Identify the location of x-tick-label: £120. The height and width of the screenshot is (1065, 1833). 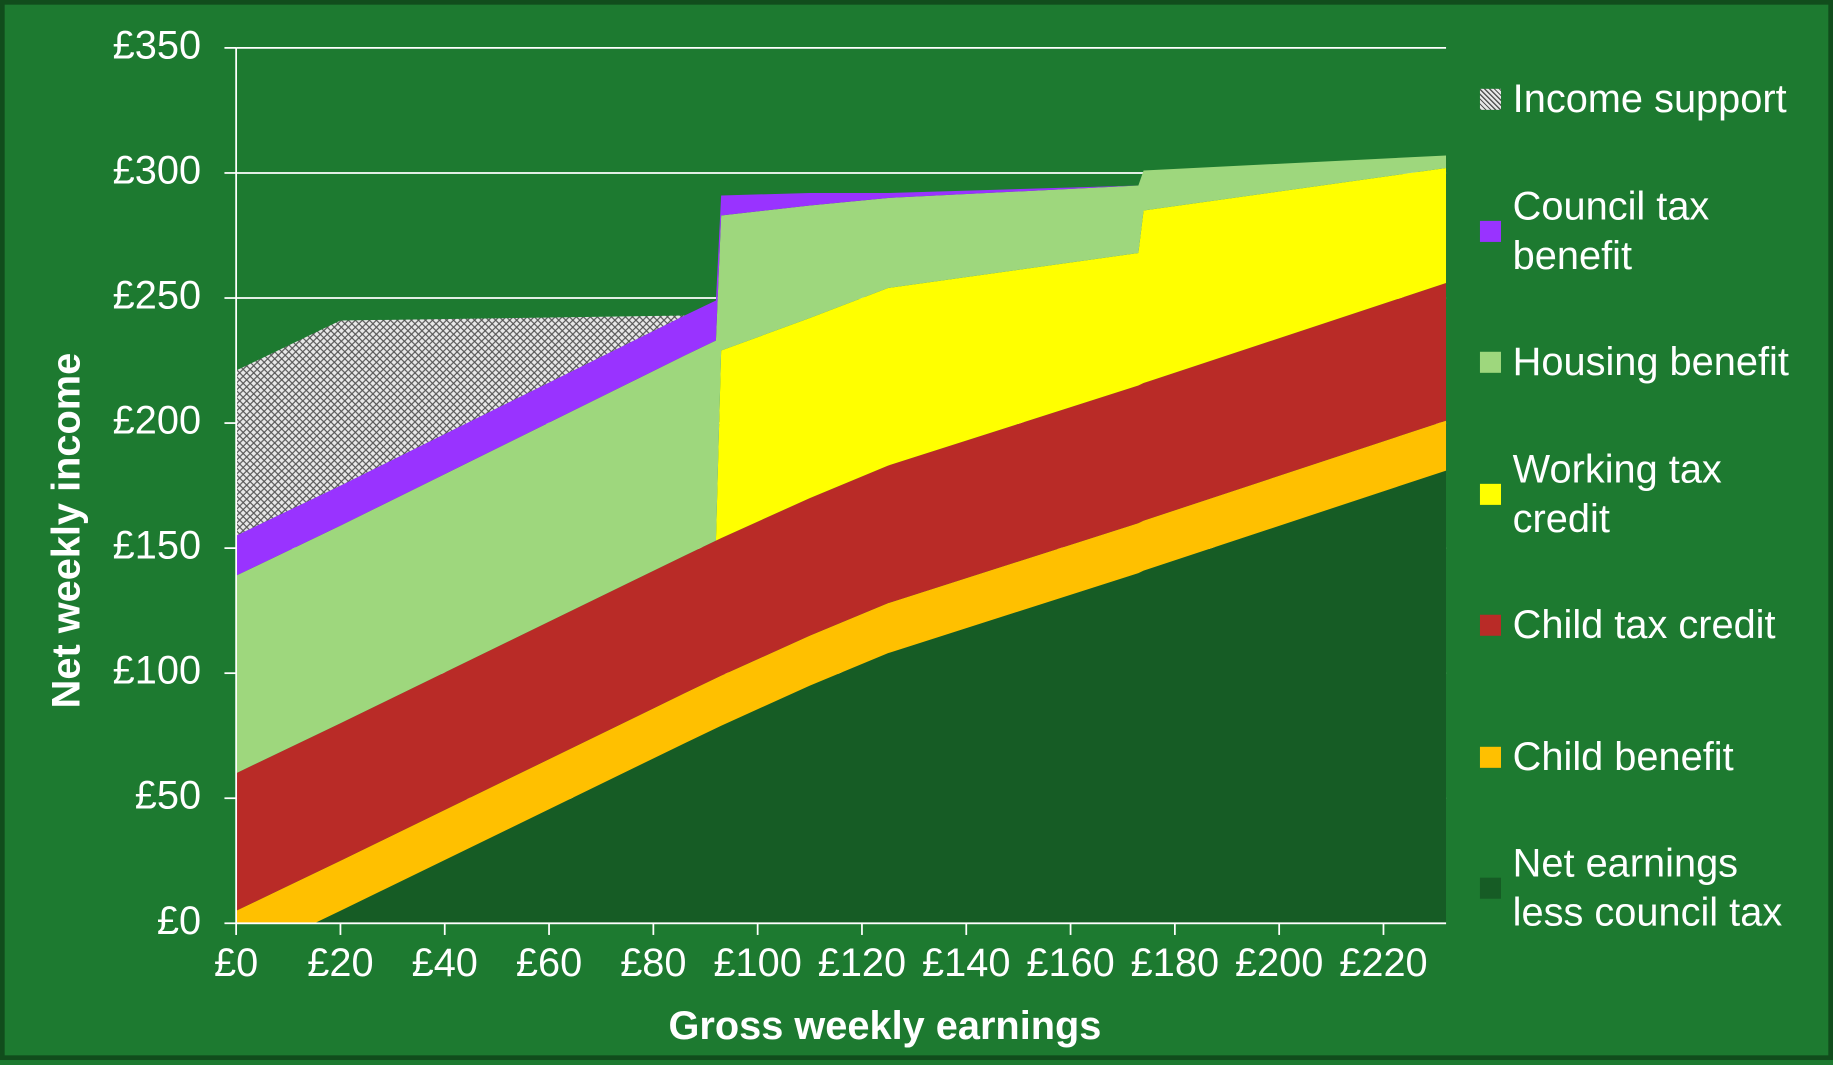
(862, 963).